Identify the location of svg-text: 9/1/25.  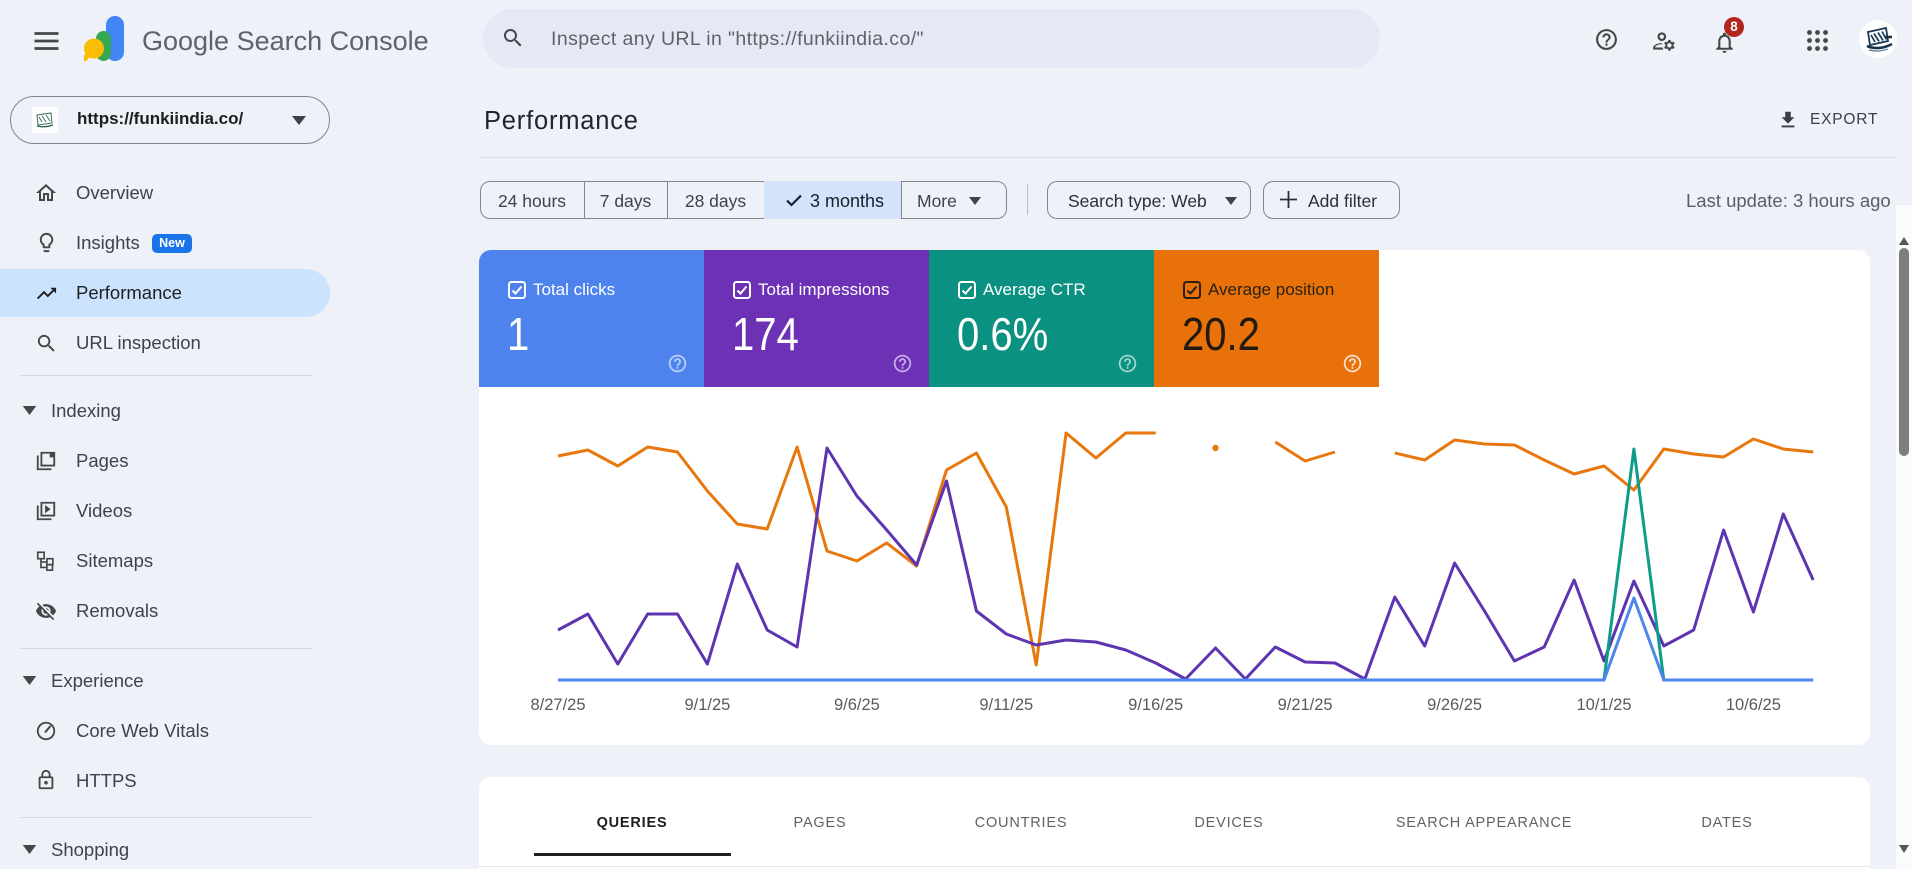
(707, 705).